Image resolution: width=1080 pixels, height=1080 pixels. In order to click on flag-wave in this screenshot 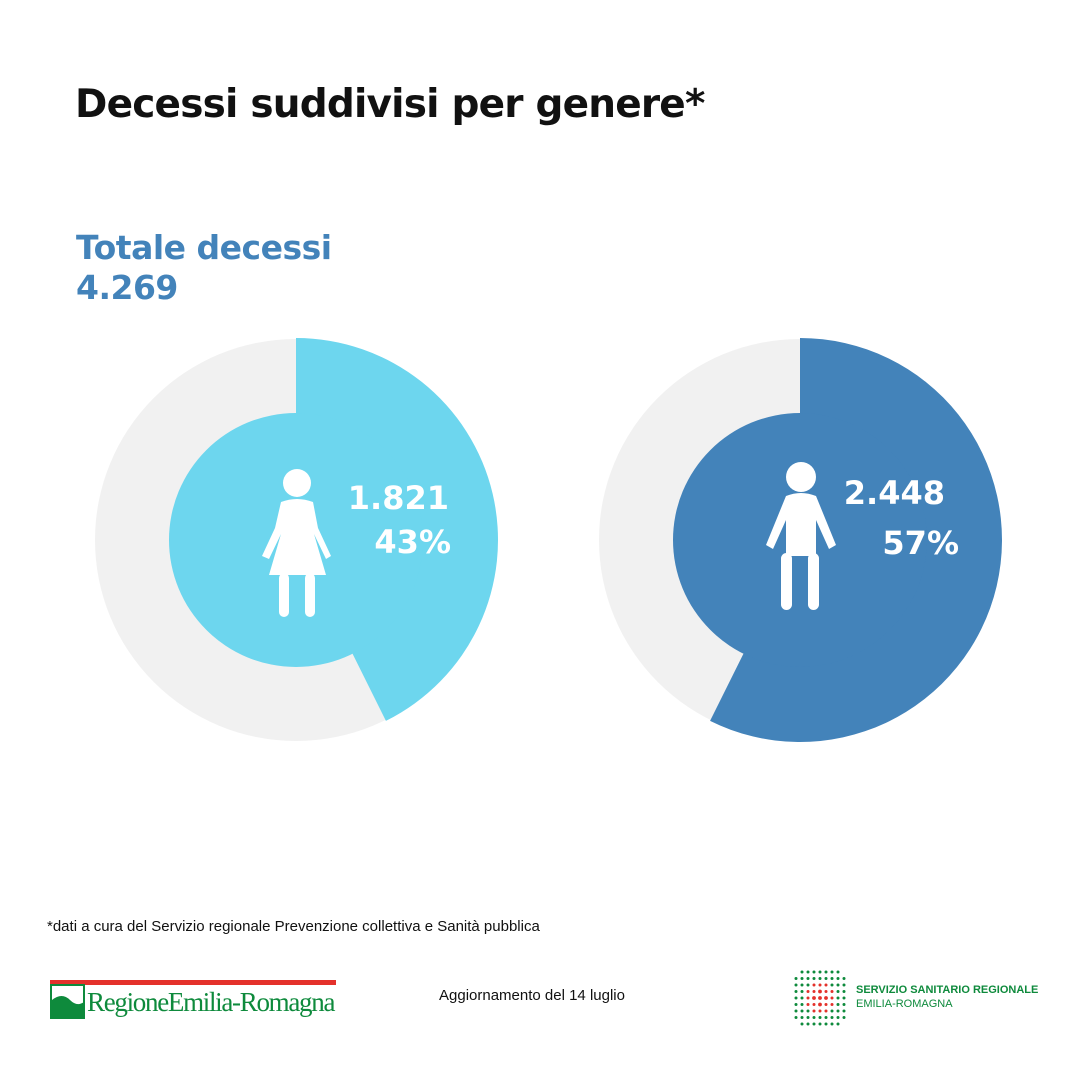, I will do `click(68, 1007)`.